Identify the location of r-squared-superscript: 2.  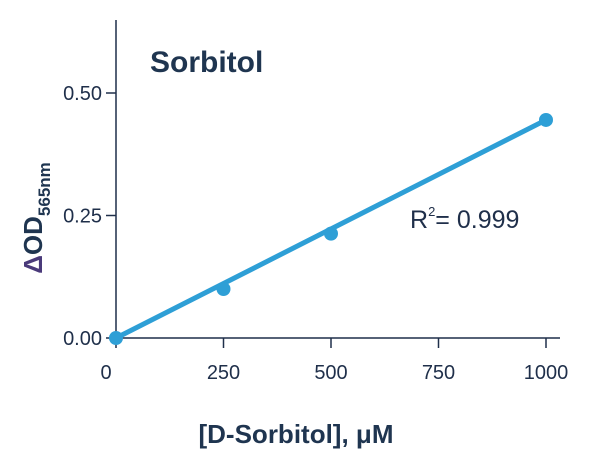
(431, 211).